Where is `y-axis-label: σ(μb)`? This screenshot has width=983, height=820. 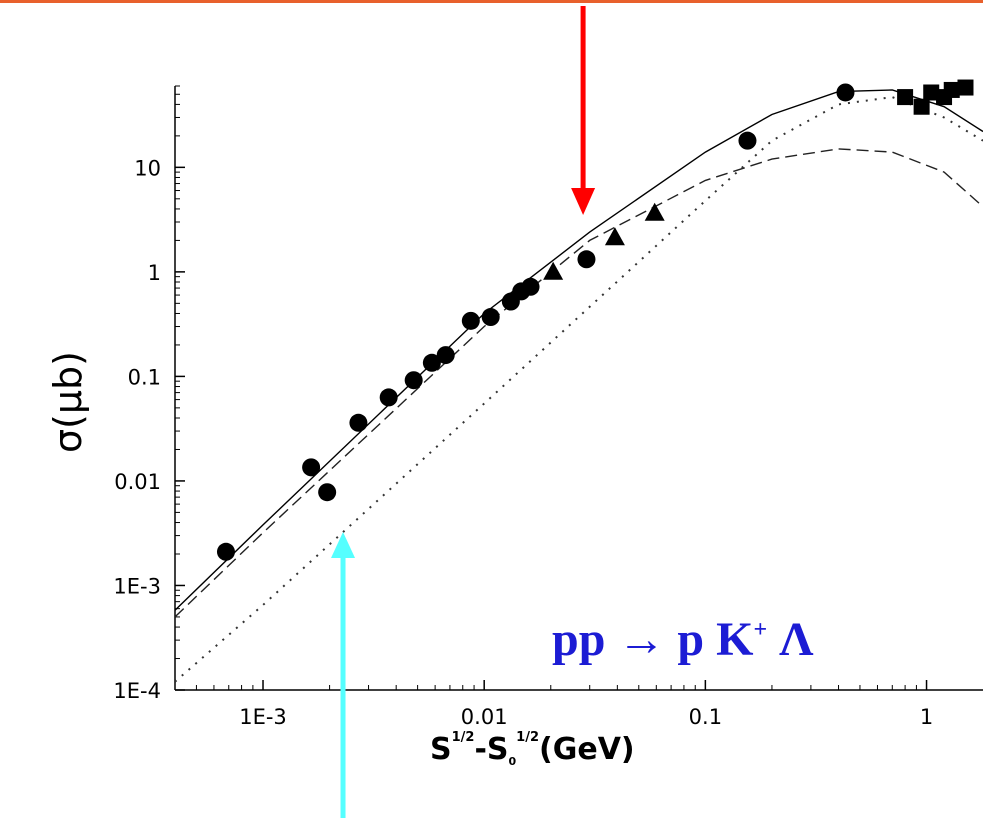
y-axis-label: σ(μb) is located at coordinates (68, 402).